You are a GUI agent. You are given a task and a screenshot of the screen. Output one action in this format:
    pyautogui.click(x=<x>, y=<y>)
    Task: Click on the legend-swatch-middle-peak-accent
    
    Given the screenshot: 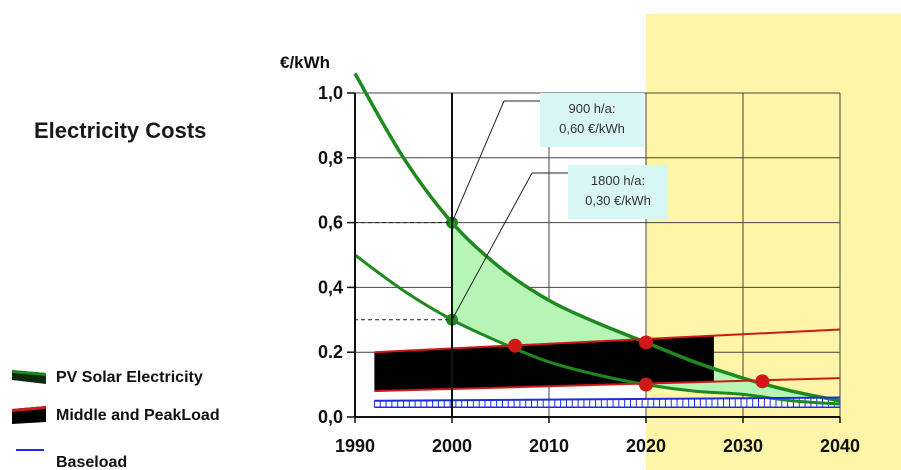 What is the action you would take?
    pyautogui.click(x=29, y=409)
    